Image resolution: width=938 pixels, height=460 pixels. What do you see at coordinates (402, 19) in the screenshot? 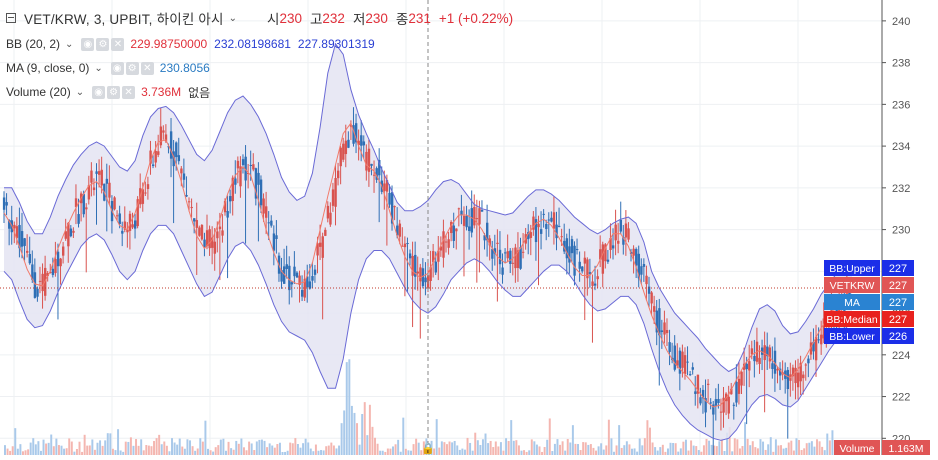
I see `close-key: 종` at bounding box center [402, 19].